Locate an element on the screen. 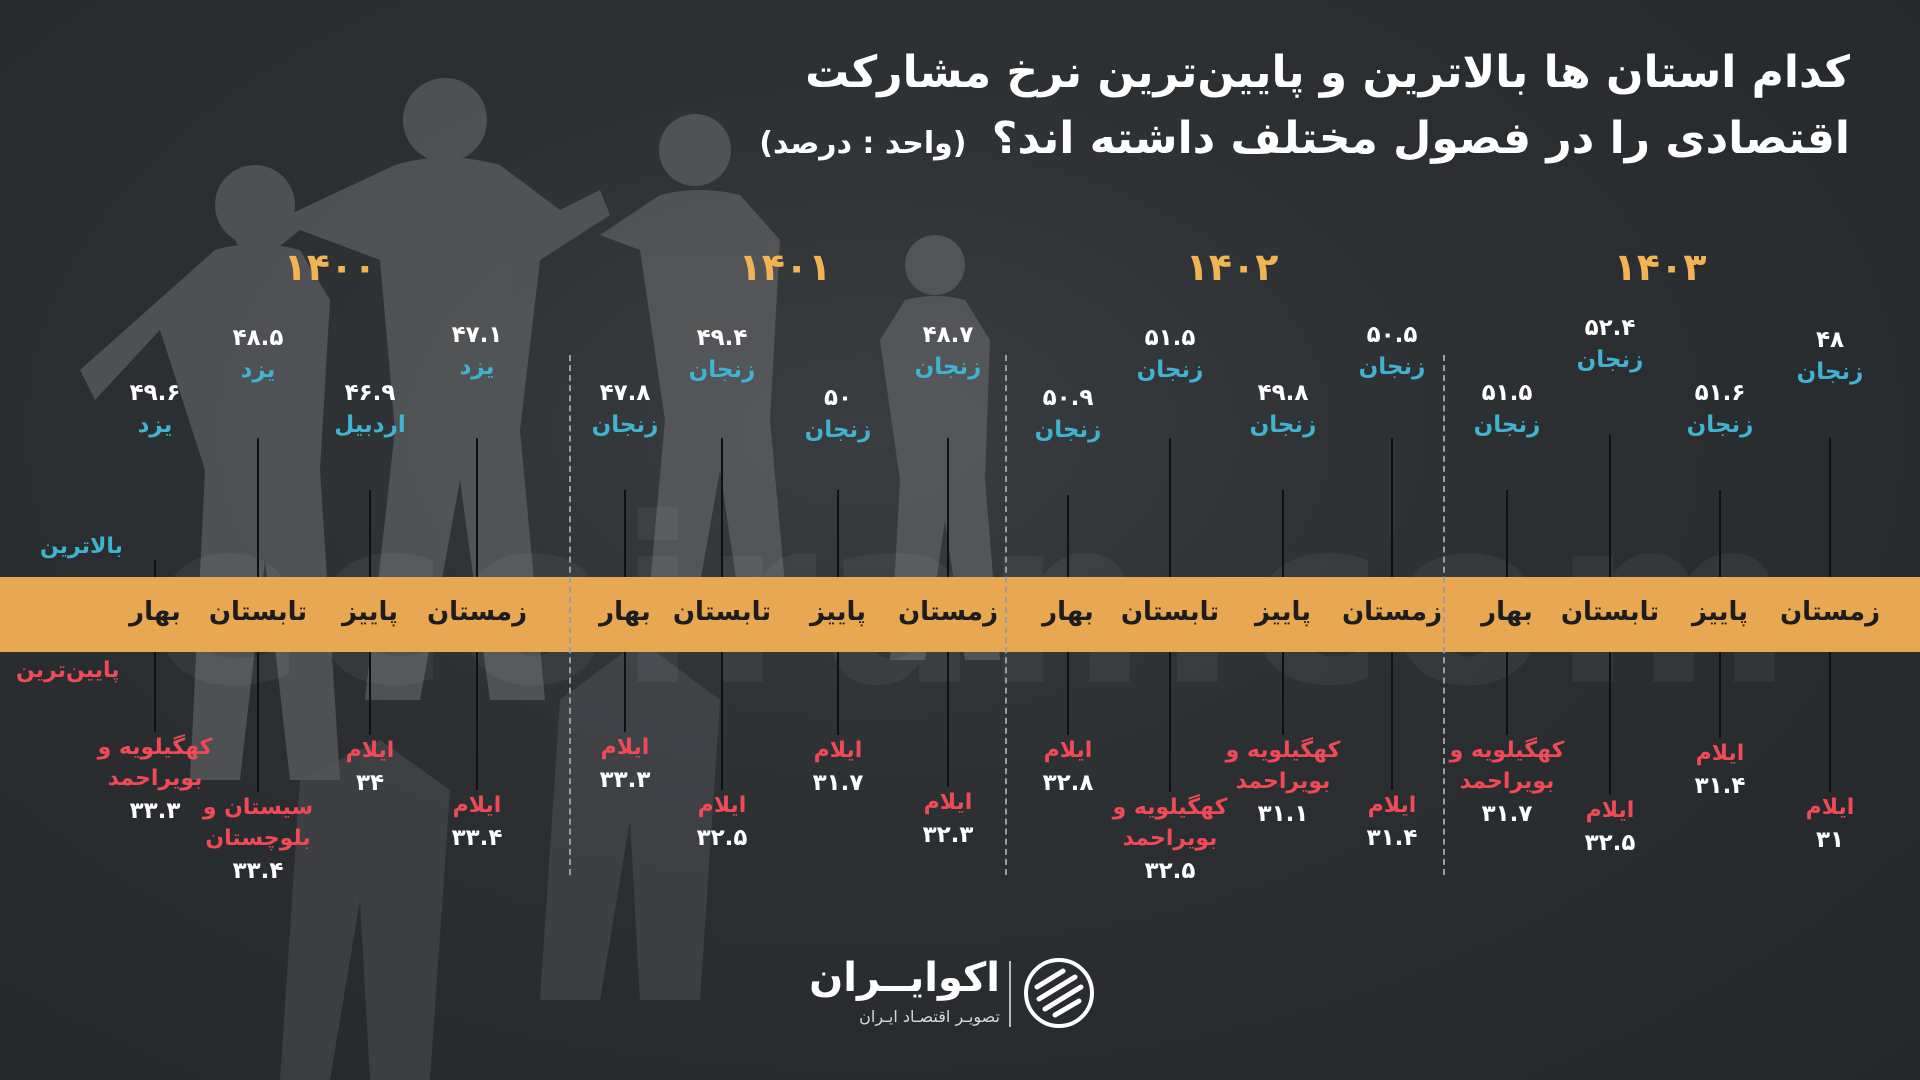  highest-value: ۵۰.۵ is located at coordinates (1392, 335).